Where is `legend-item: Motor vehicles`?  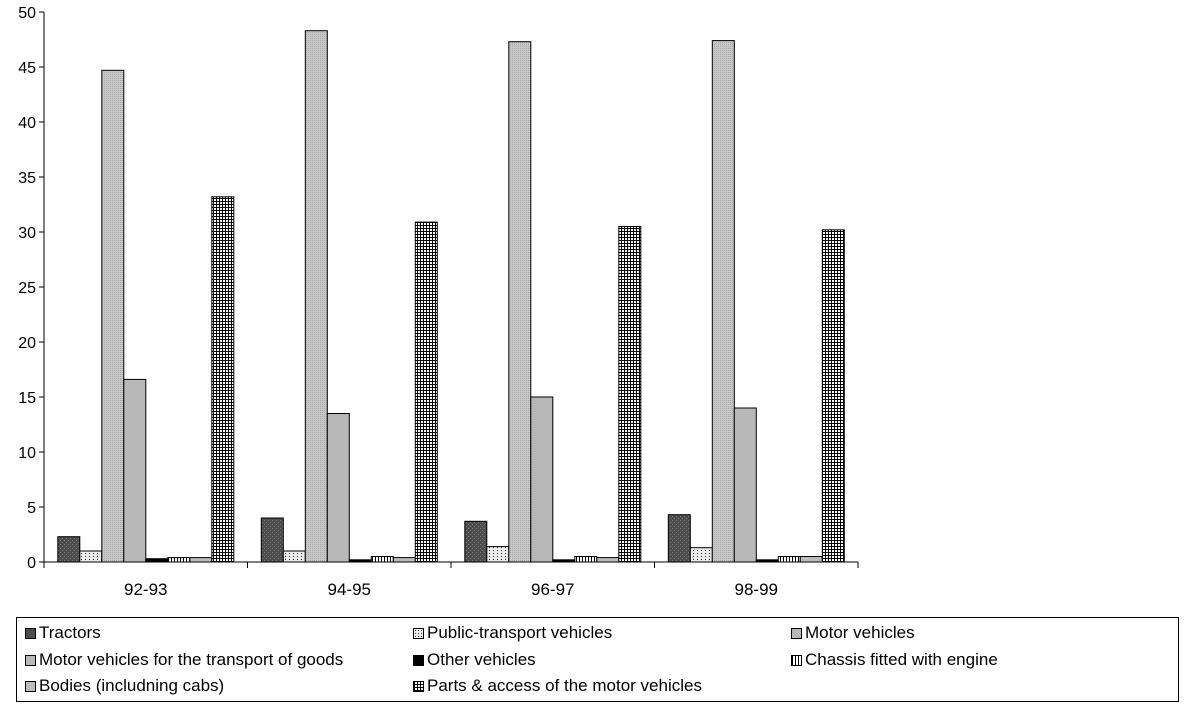
legend-item: Motor vehicles is located at coordinates (853, 633).